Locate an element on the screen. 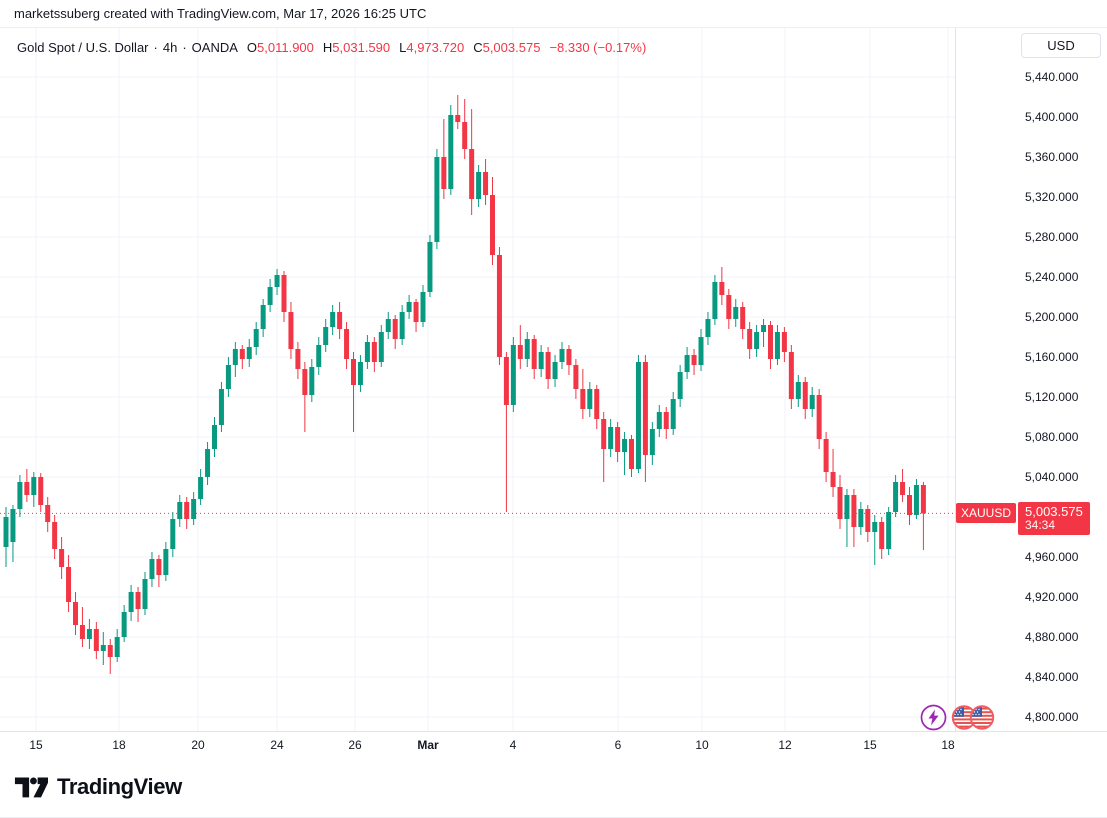 The image size is (1107, 818). price-tick-label: 4,840.000 is located at coordinates (1052, 677).